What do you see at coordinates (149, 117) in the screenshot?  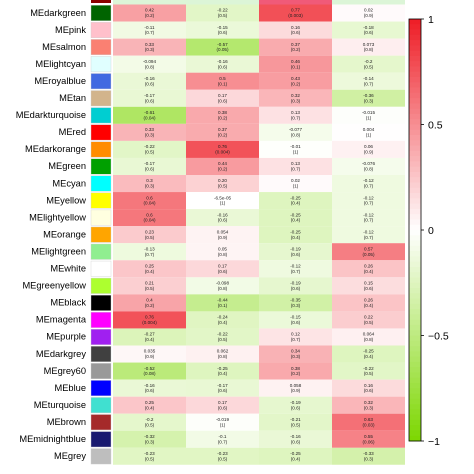 I see `cell-pvalue-label: (0.04)` at bounding box center [149, 117].